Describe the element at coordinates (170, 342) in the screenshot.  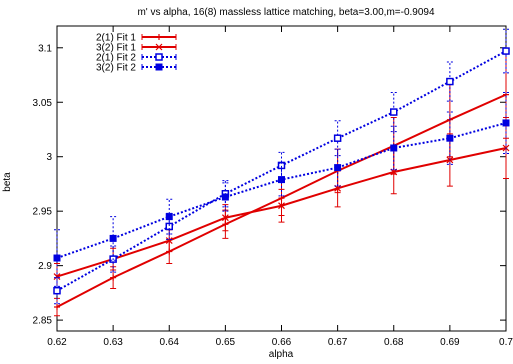
I see `x-tick-label-2: 0.64` at that location.